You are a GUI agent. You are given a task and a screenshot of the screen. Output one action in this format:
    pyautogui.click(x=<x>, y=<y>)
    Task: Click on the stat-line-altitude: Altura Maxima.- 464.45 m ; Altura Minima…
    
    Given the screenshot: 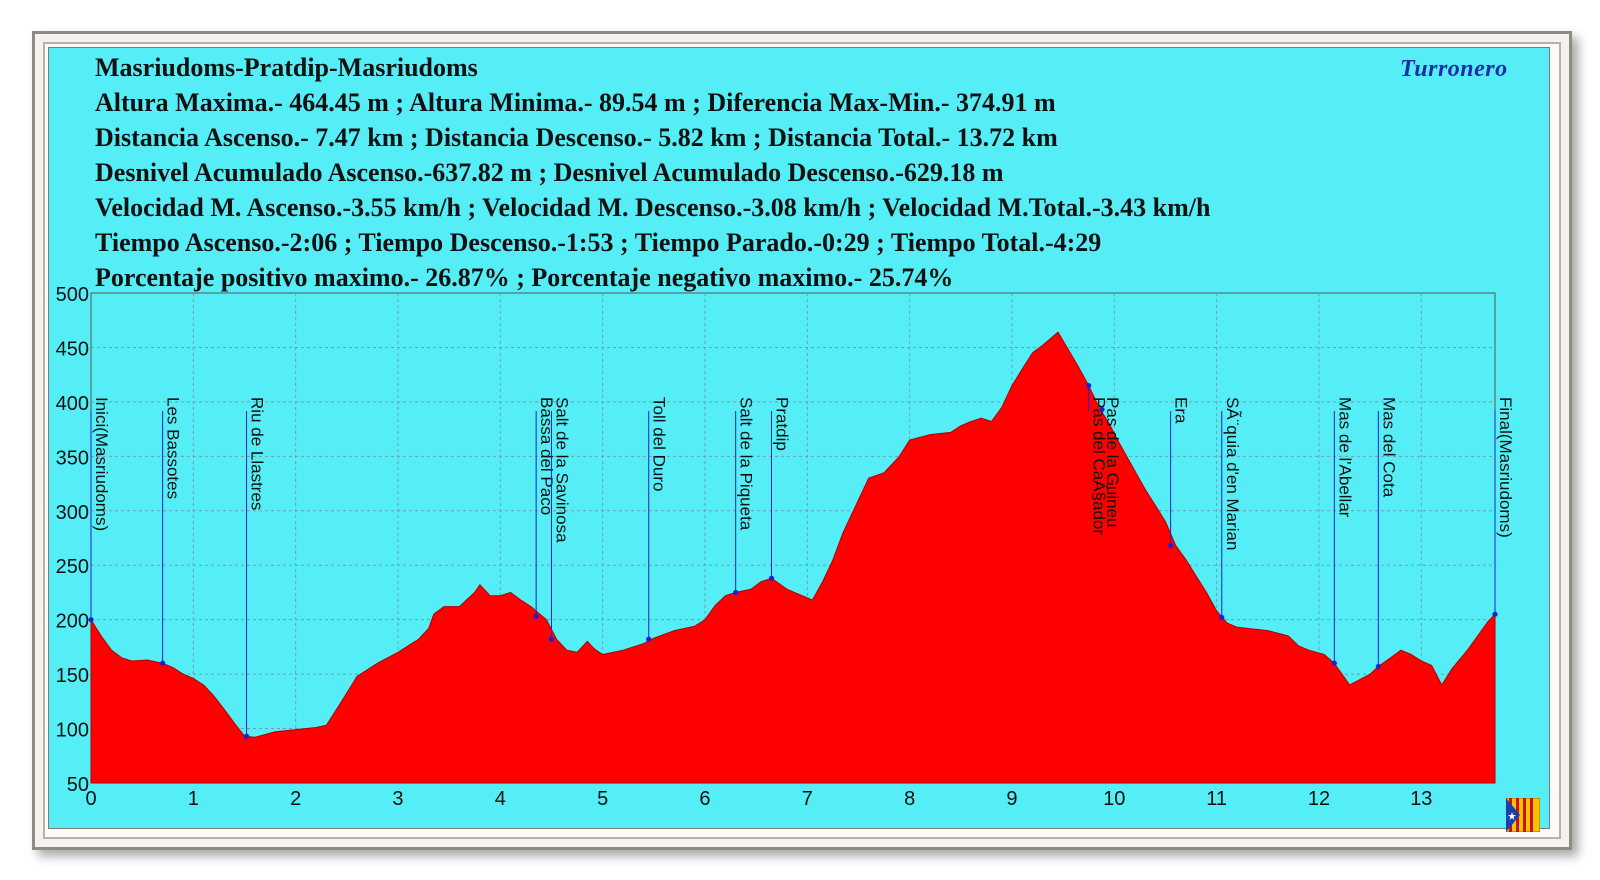 What is the action you would take?
    pyautogui.click(x=575, y=102)
    